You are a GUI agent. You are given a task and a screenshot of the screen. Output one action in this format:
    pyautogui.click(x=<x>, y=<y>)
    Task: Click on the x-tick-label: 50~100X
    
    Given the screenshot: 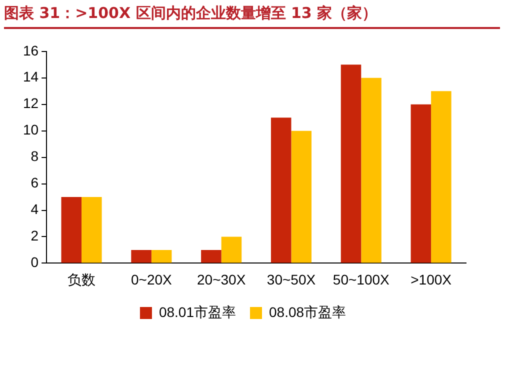 What is the action you would take?
    pyautogui.click(x=361, y=279)
    